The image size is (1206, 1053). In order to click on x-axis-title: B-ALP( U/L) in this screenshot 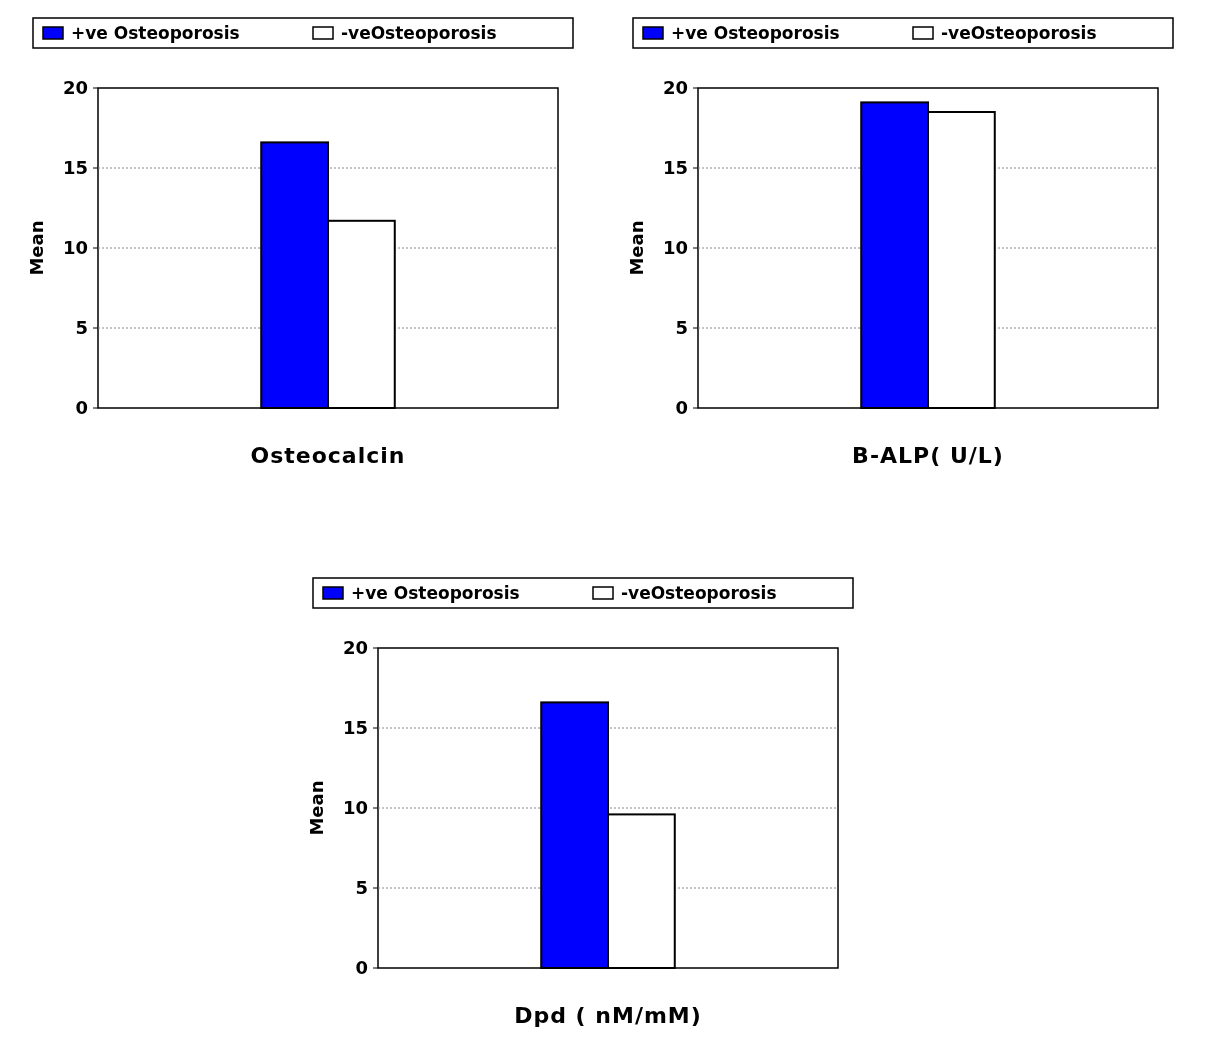, I will do `click(928, 455)`.